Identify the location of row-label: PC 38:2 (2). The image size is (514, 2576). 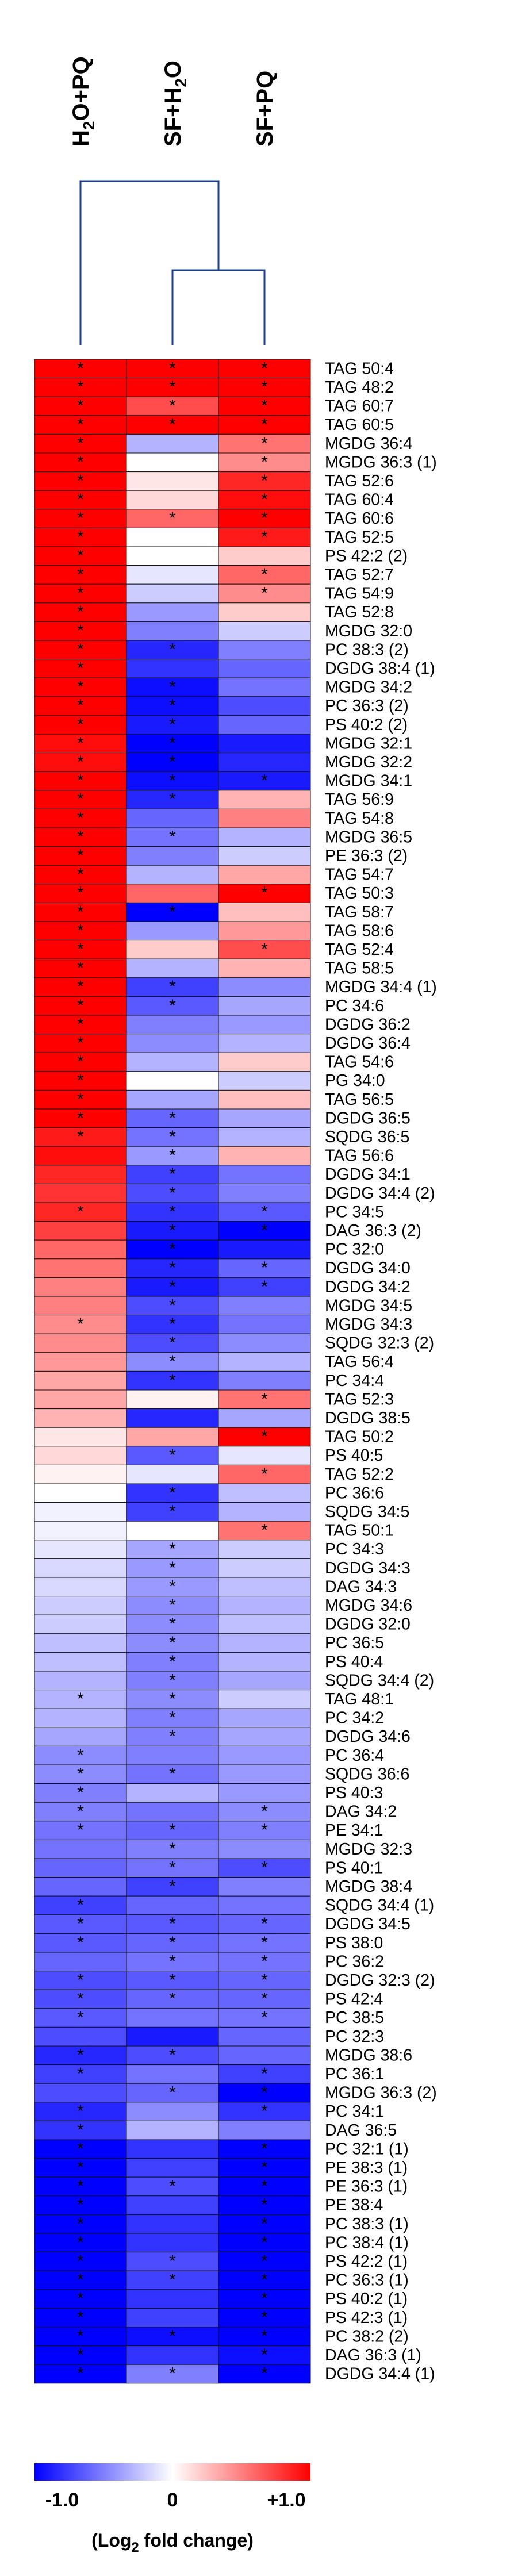
(367, 2336).